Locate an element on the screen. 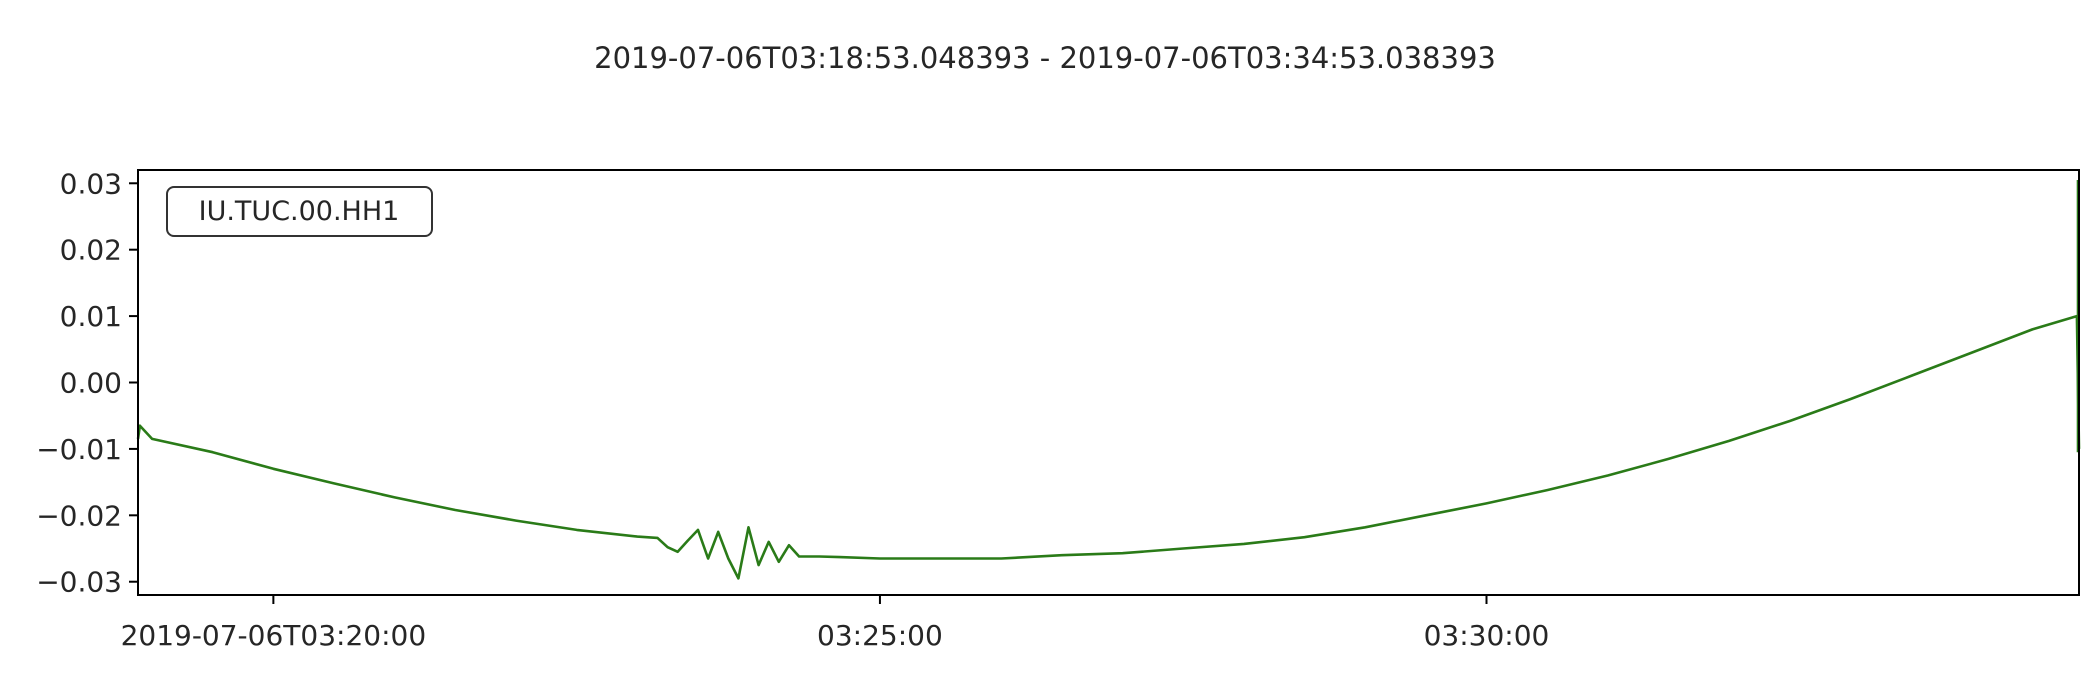  y-axis: 0.03 0.02 0.01 0.00 −0.01 −0.02 −0.03 is located at coordinates (87, 383).